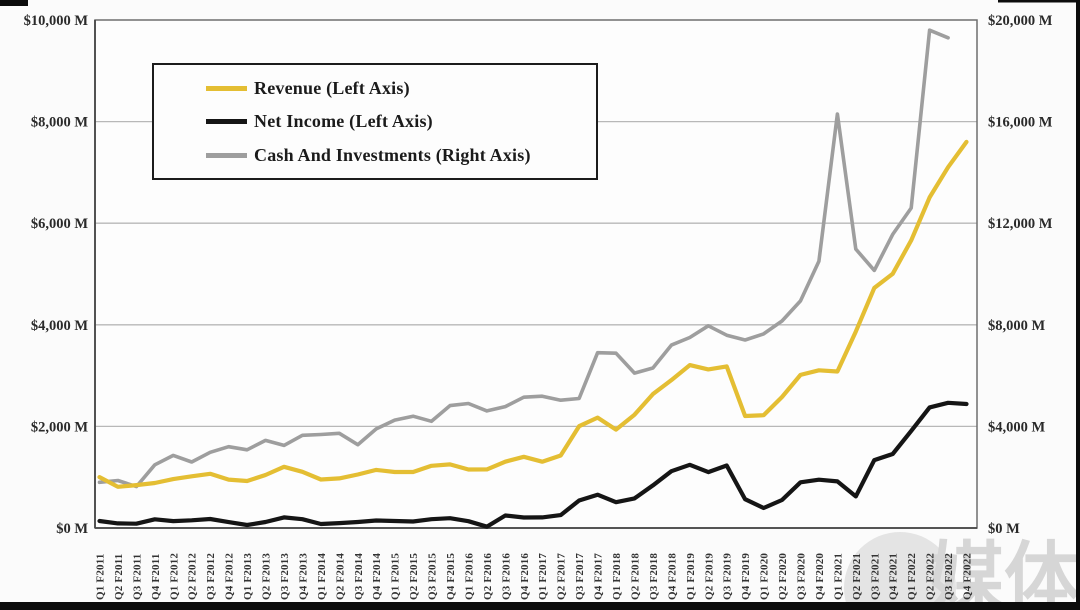 The width and height of the screenshot is (1080, 610). What do you see at coordinates (488, 576) in the screenshot?
I see `x-axis-label: Q2 F2016` at bounding box center [488, 576].